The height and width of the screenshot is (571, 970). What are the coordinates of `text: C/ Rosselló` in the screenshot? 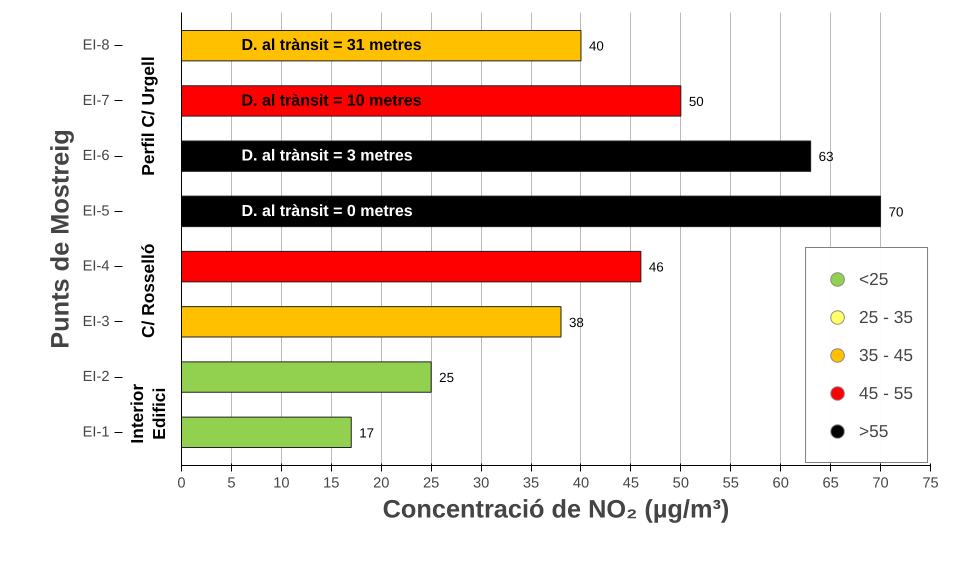 It's located at (148, 291).